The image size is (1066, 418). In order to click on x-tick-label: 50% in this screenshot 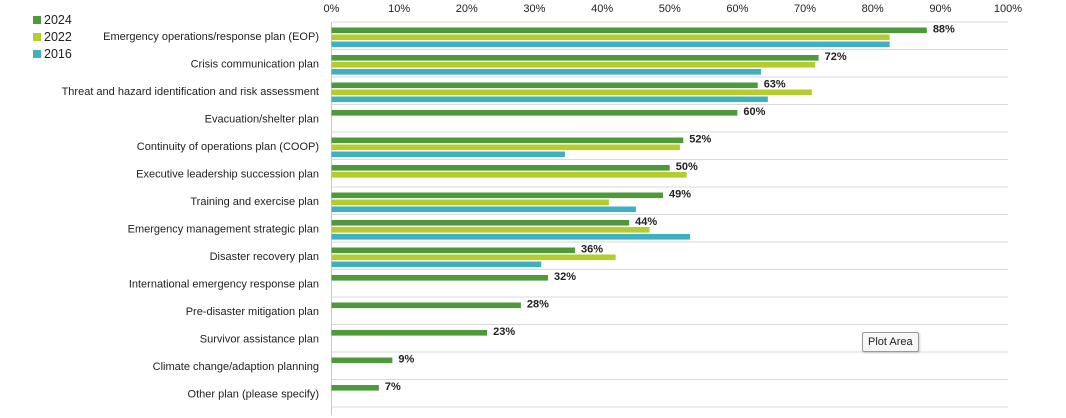, I will do `click(670, 9)`.